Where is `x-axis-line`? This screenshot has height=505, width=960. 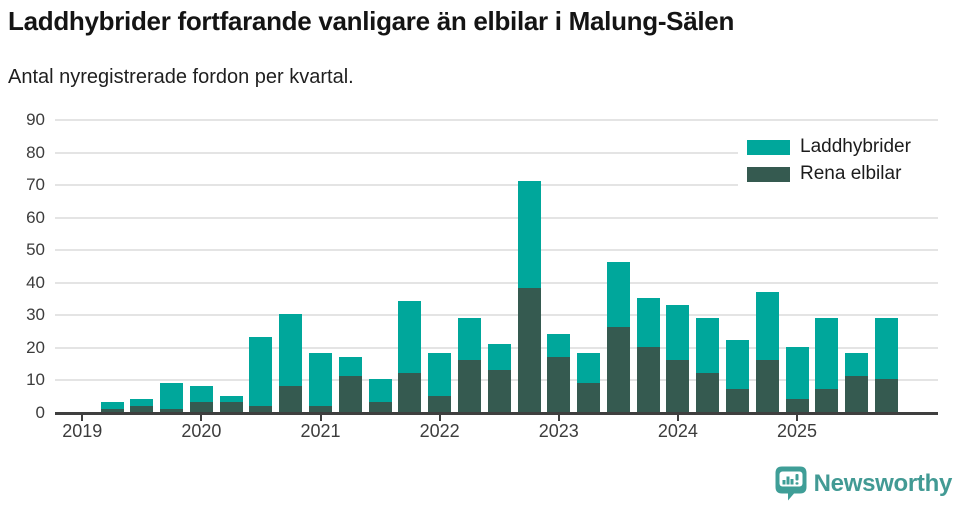 x-axis-line is located at coordinates (496, 413).